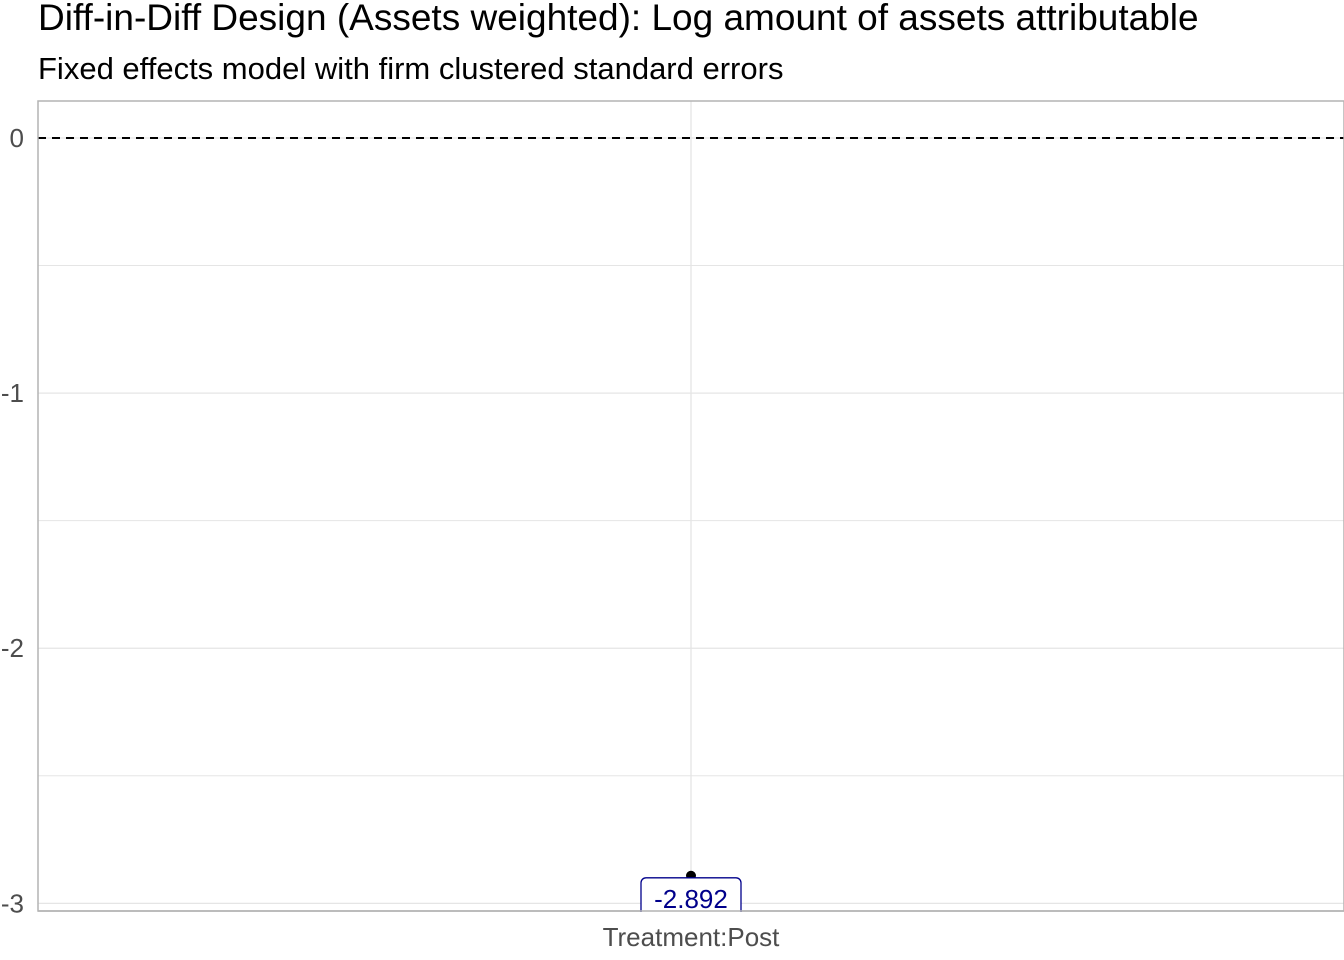 This screenshot has height=960, width=1344. I want to click on y-tick-label: -2, so click(12, 648).